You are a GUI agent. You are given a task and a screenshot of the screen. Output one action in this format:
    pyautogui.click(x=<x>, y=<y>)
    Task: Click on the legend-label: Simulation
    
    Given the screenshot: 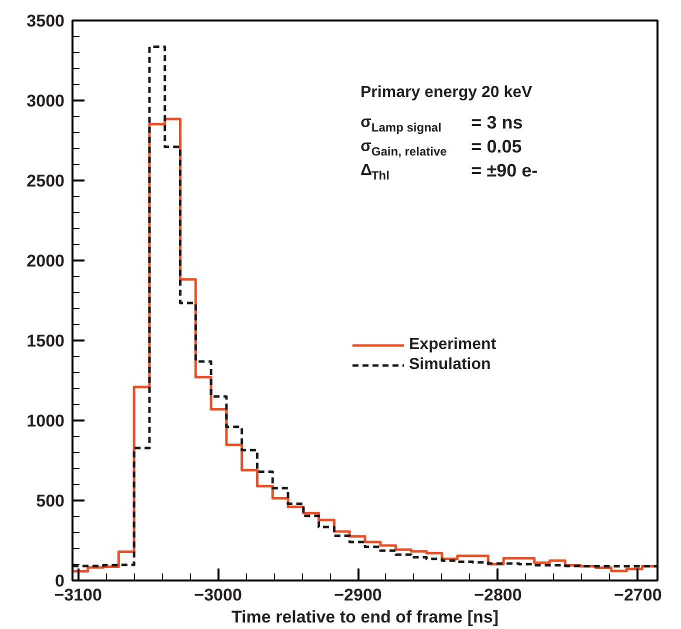 What is the action you would take?
    pyautogui.click(x=450, y=365)
    